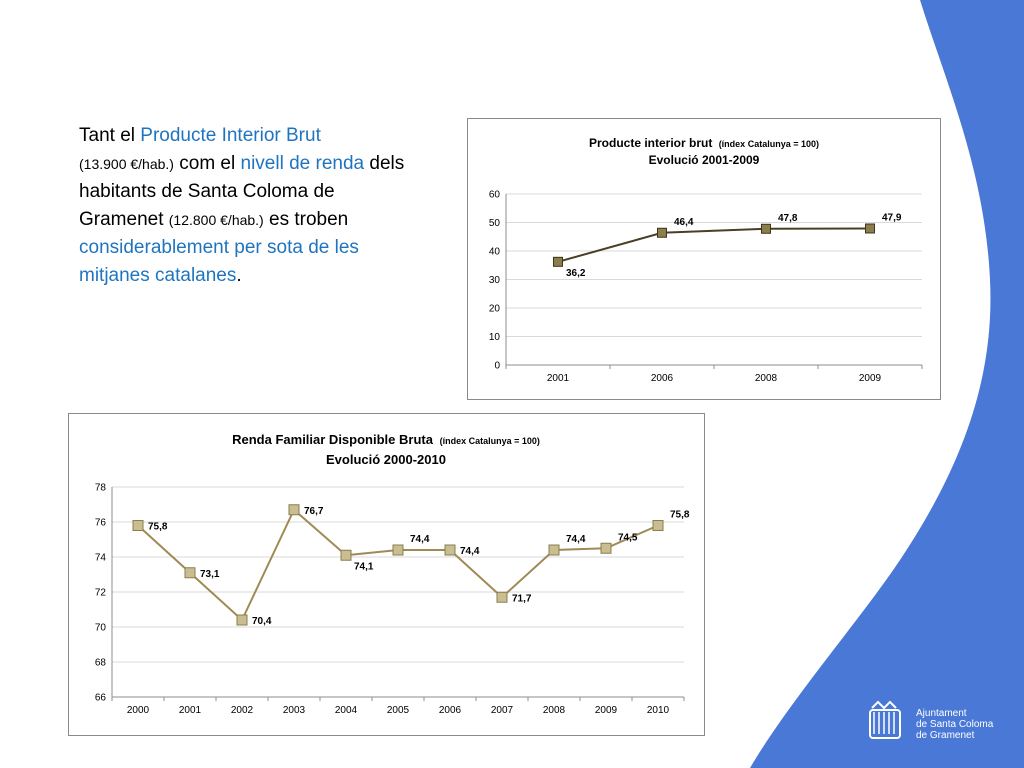  I want to click on renda-data-label: 76,7, so click(314, 511).